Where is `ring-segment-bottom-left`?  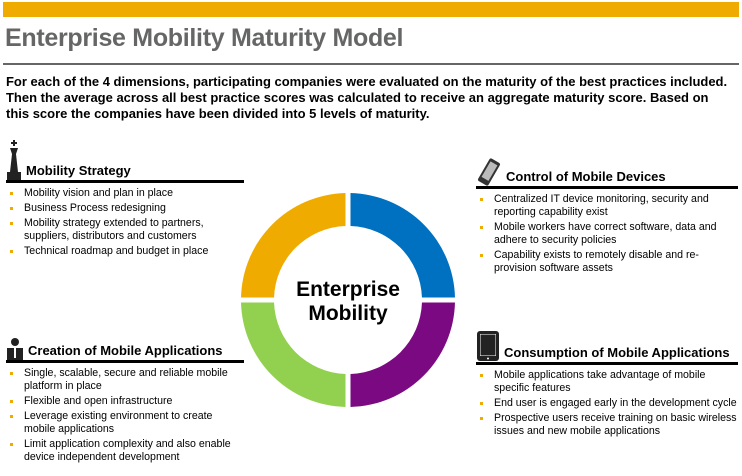
ring-segment-bottom-left is located at coordinates (293, 354).